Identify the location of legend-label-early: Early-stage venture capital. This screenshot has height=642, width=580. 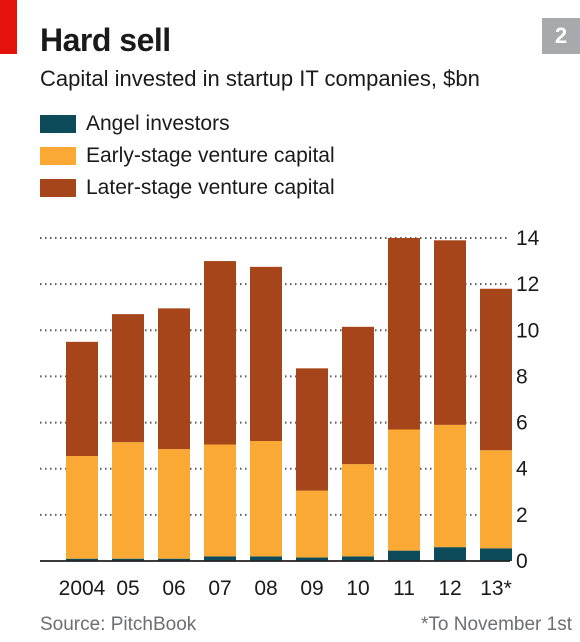
(210, 155).